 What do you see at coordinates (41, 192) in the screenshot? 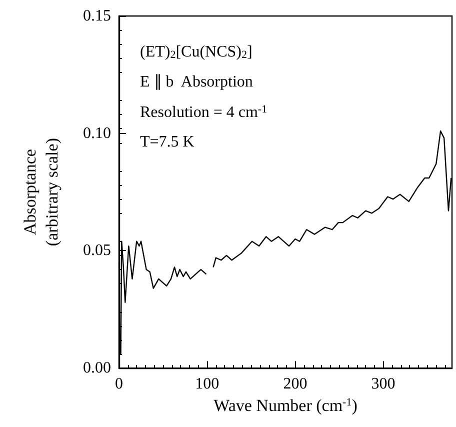
I see `y-axis-title: Absorptance (arbitrary scale)` at bounding box center [41, 192].